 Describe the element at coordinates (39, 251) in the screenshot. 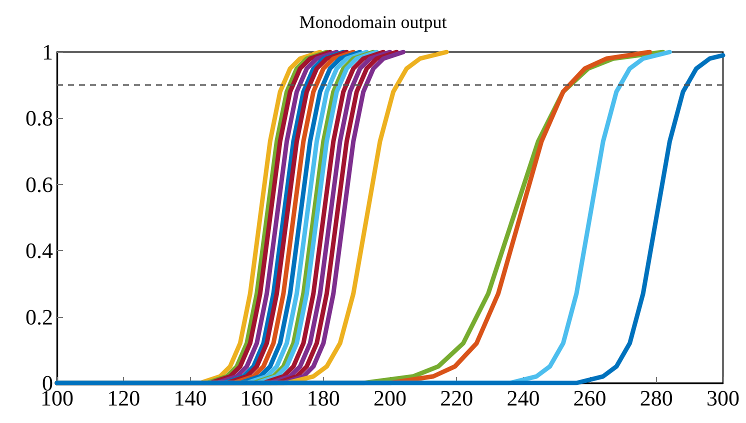

I see `y-tick-label: 0.4` at that location.